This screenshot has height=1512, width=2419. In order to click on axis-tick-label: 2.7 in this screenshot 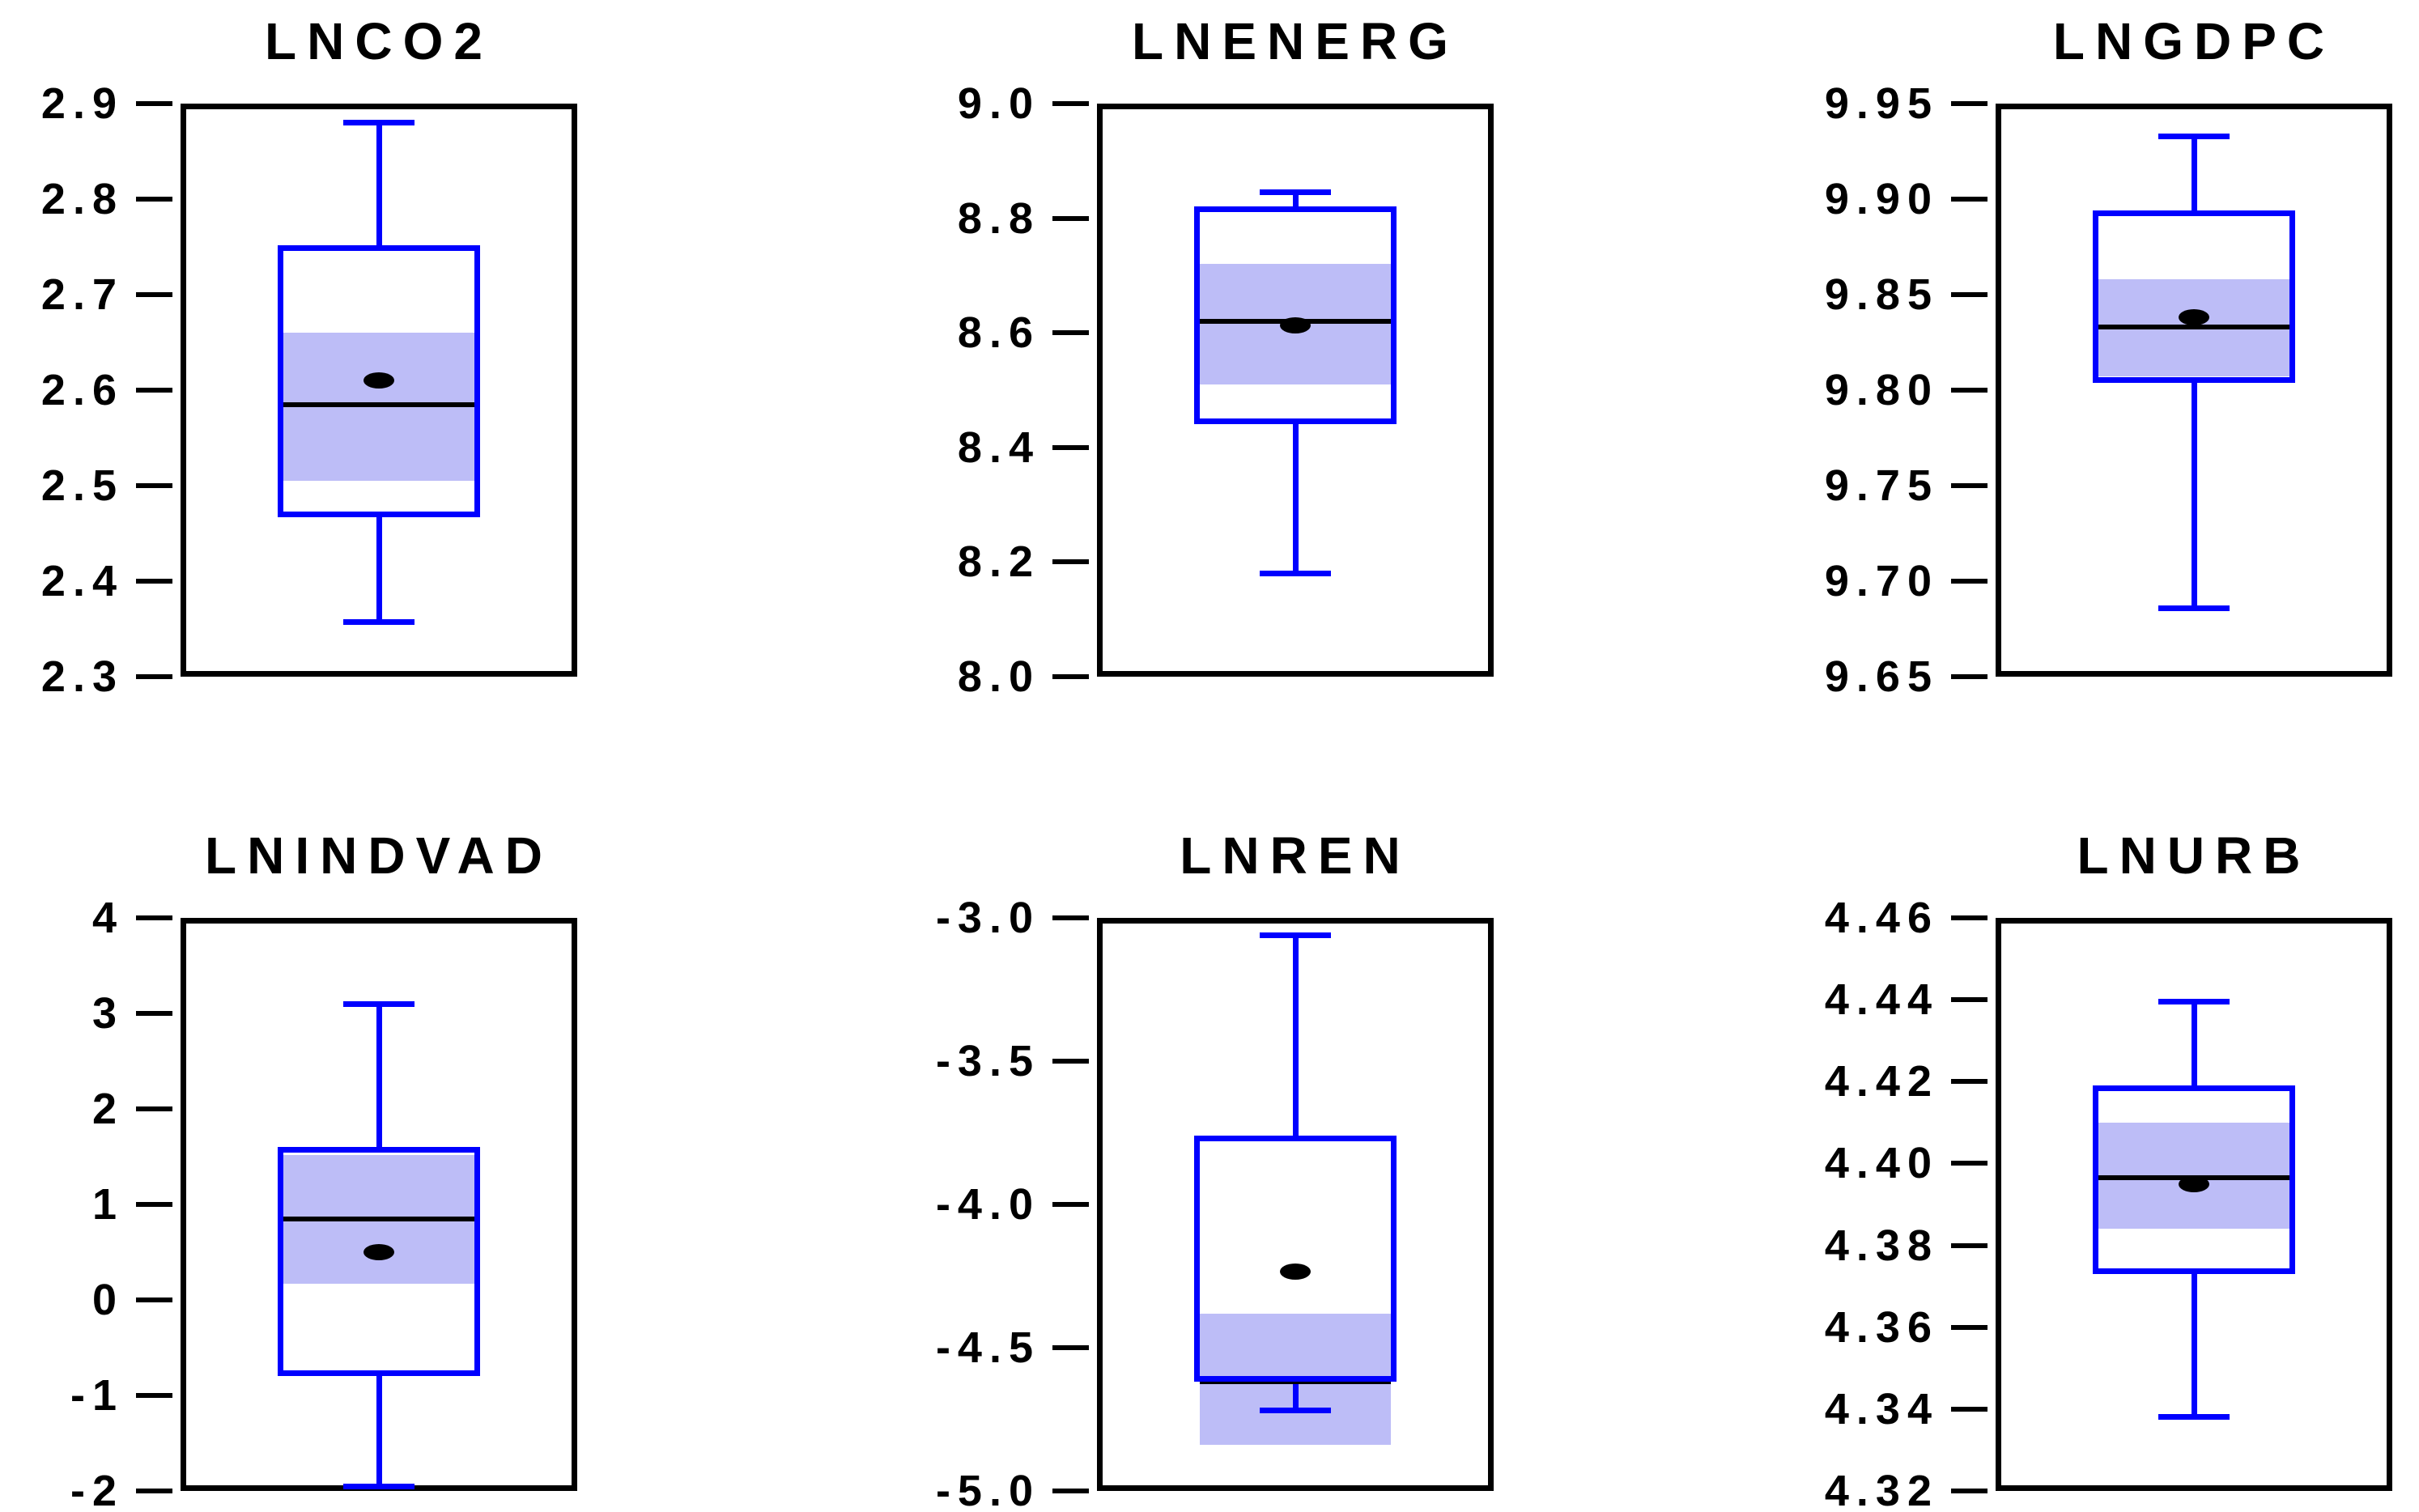, I will do `click(82, 294)`.